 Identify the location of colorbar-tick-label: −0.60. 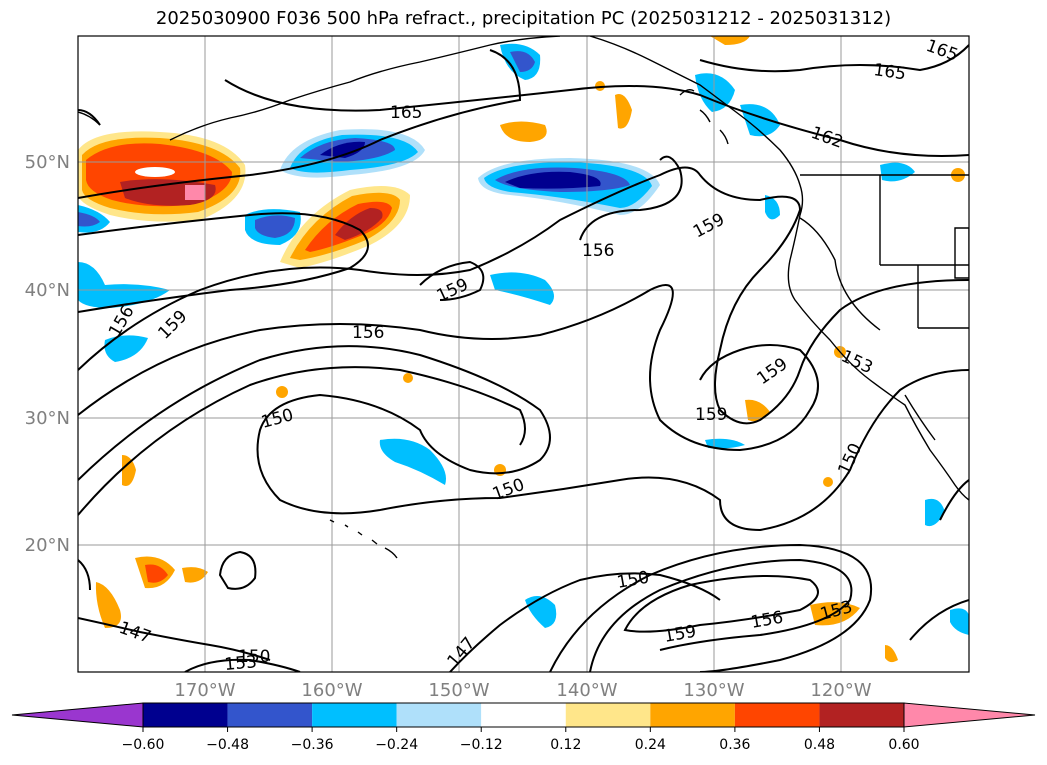
(143, 745).